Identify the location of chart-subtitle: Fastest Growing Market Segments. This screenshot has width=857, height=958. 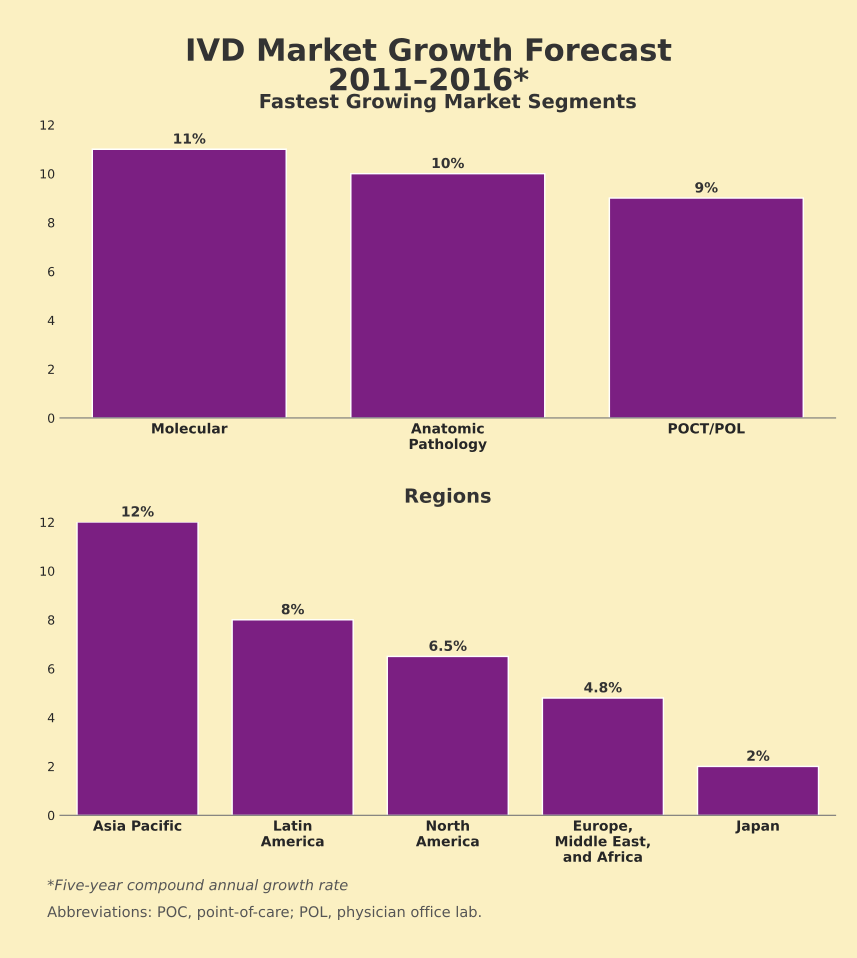
(448, 102).